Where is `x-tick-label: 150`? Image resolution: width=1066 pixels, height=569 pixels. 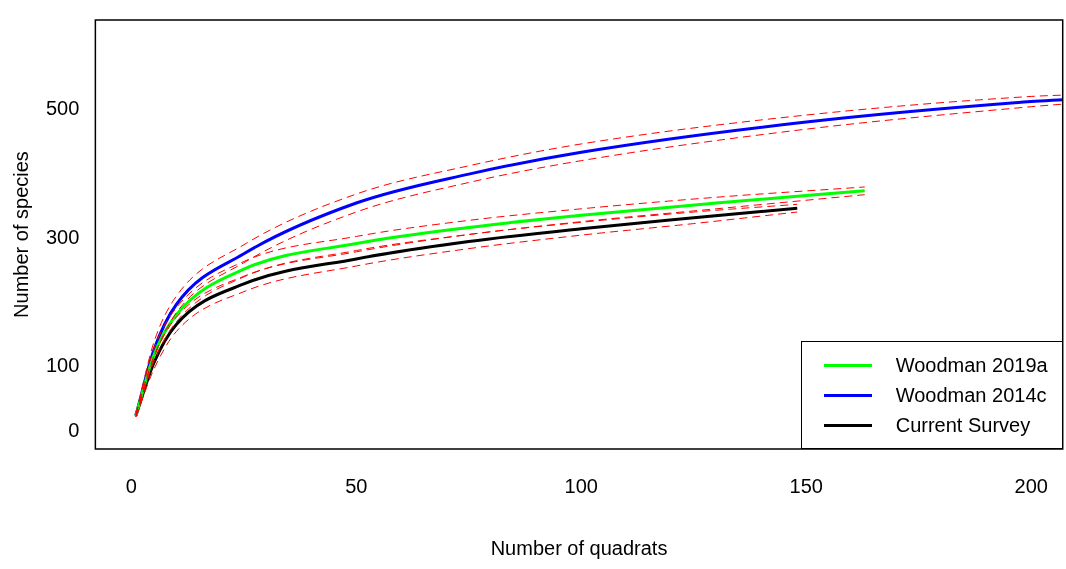
x-tick-label: 150 is located at coordinates (806, 485).